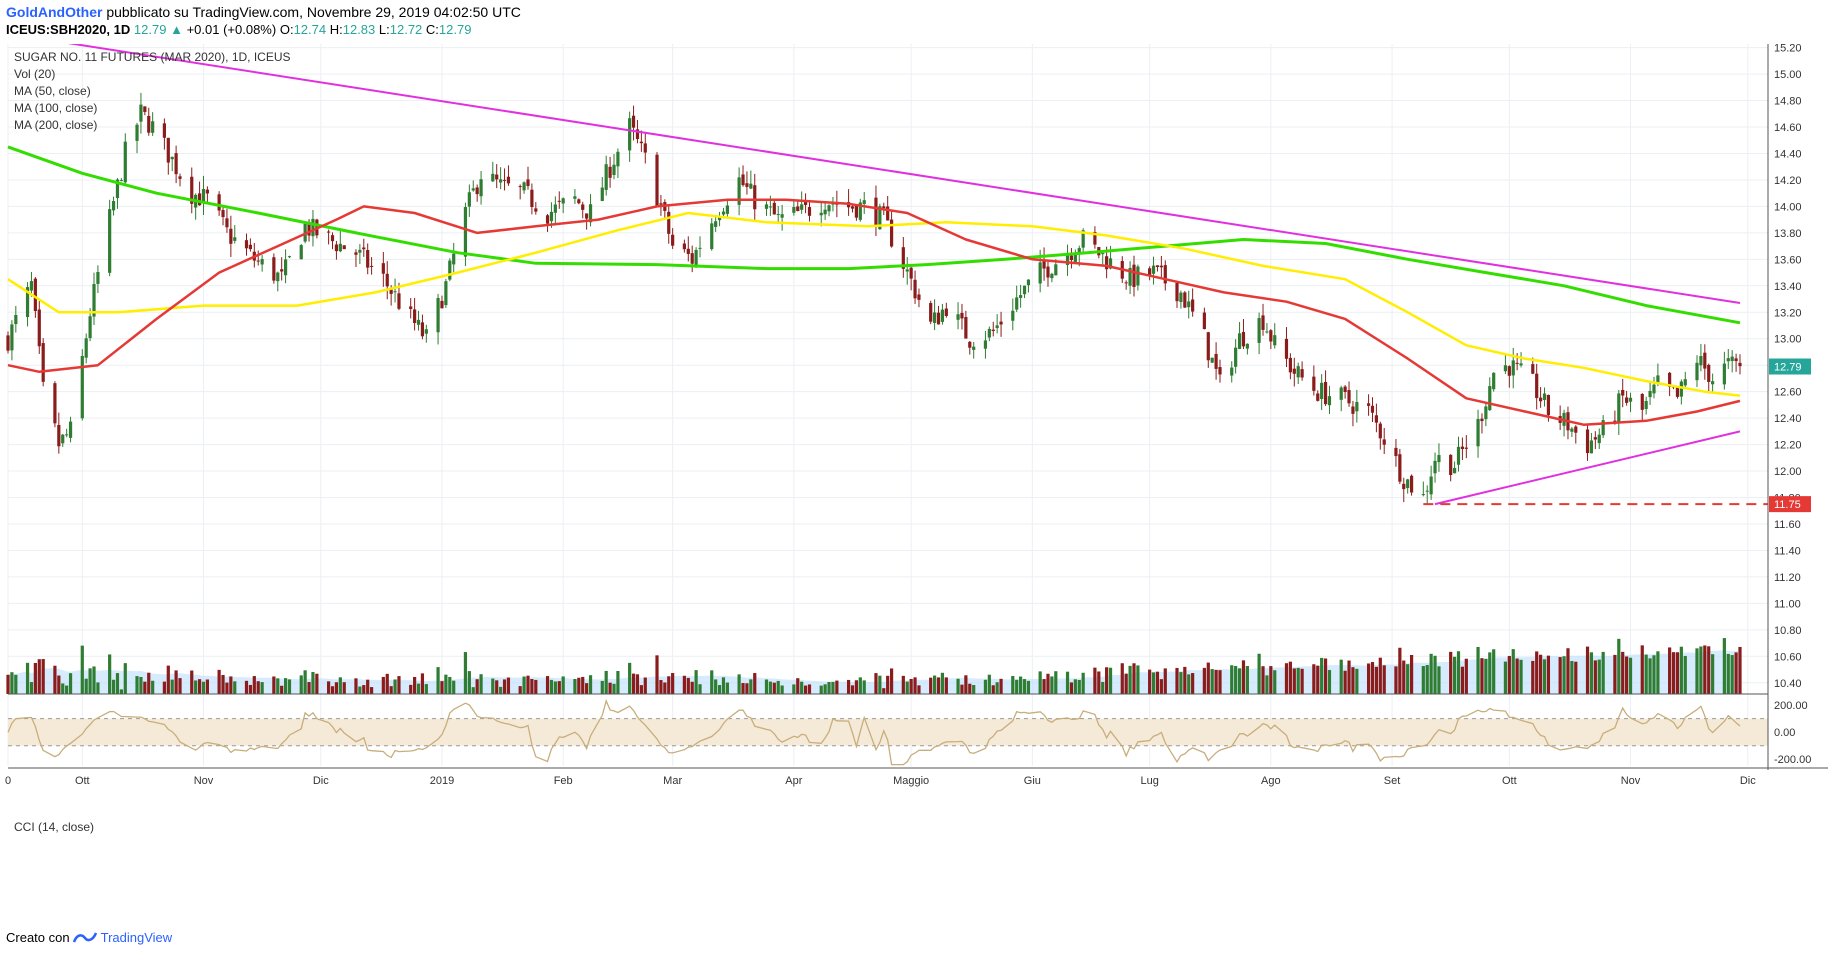 This screenshot has width=1828, height=955. Describe the element at coordinates (672, 781) in the screenshot. I see `time-tick-label: Mar` at that location.